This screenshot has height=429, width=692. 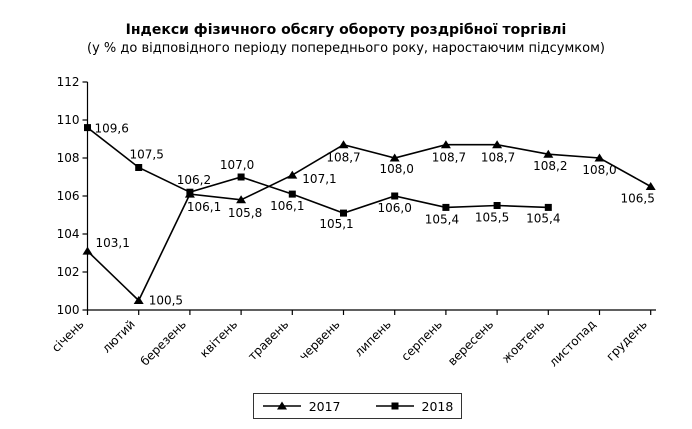 What do you see at coordinates (626, 340) in the screenshot?
I see `x-axis-label: грудень` at bounding box center [626, 340].